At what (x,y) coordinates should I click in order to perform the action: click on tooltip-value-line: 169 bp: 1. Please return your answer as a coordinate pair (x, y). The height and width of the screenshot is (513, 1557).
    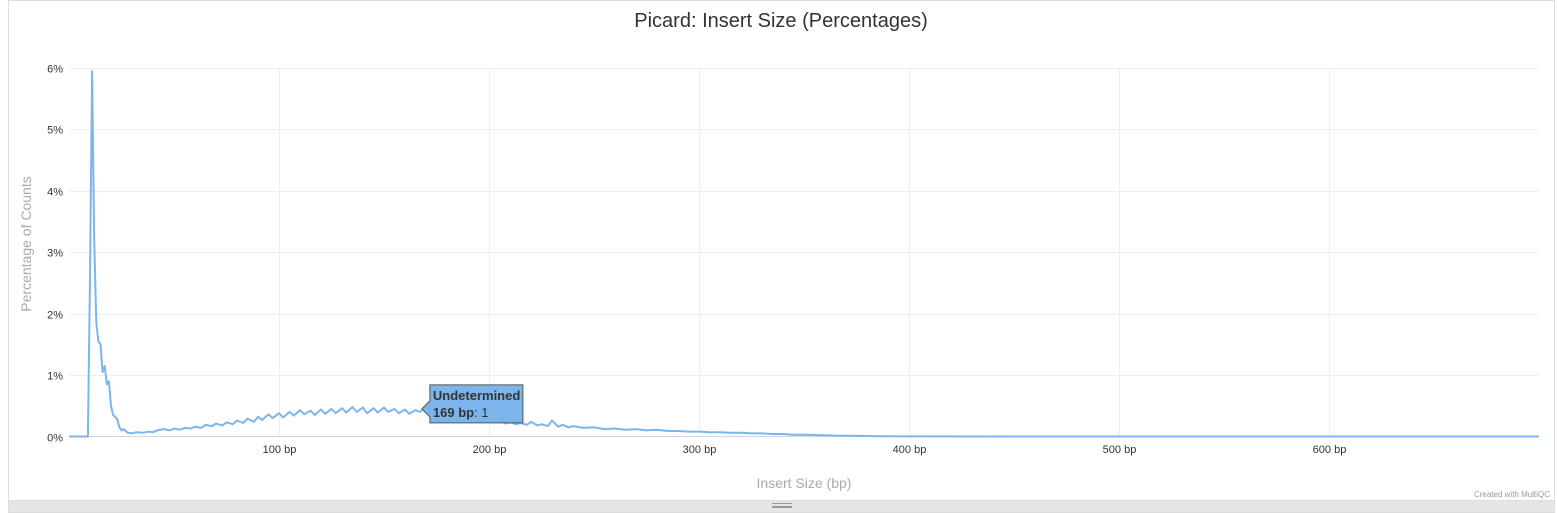
    Looking at the image, I should click on (461, 412).